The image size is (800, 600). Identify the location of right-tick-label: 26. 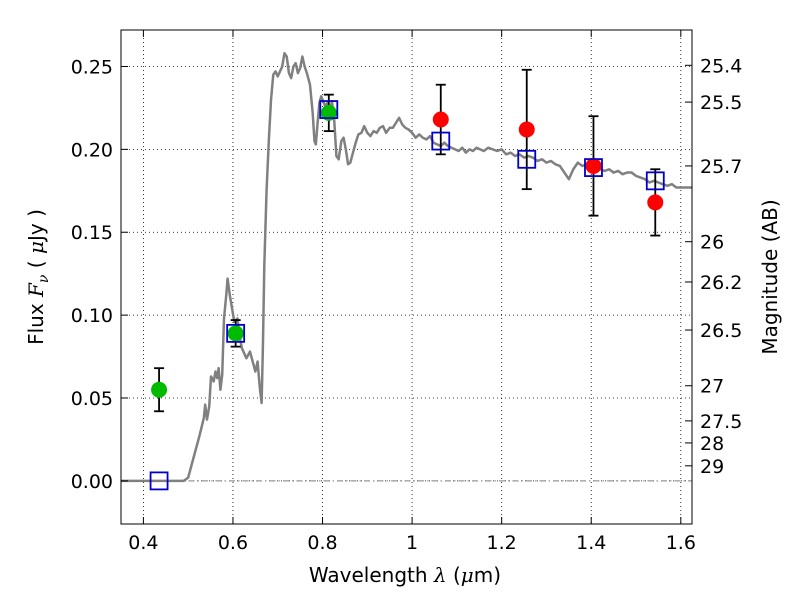
(712, 243).